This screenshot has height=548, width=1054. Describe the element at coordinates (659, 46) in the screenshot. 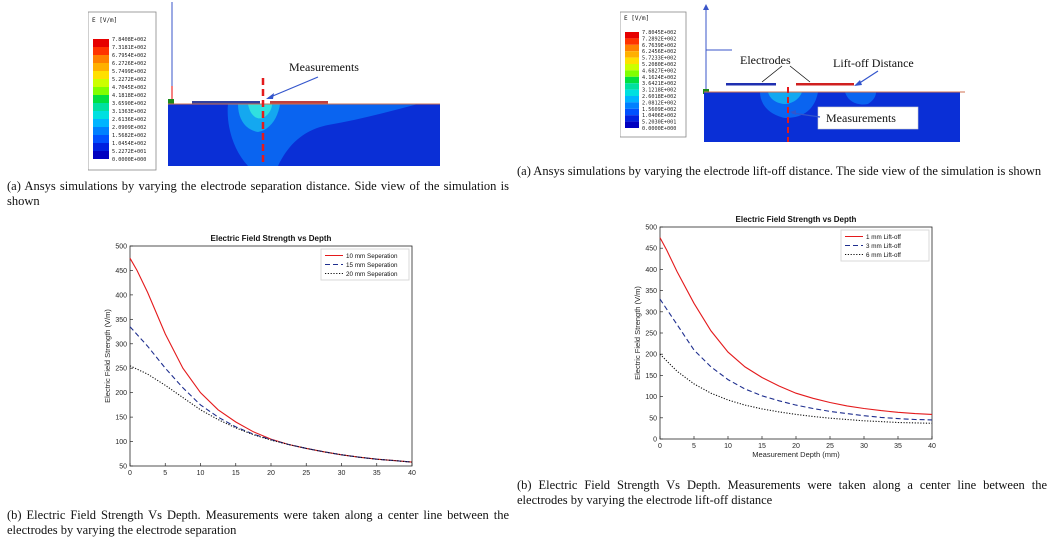

I see `cmap-label: 6.7639E+002` at that location.